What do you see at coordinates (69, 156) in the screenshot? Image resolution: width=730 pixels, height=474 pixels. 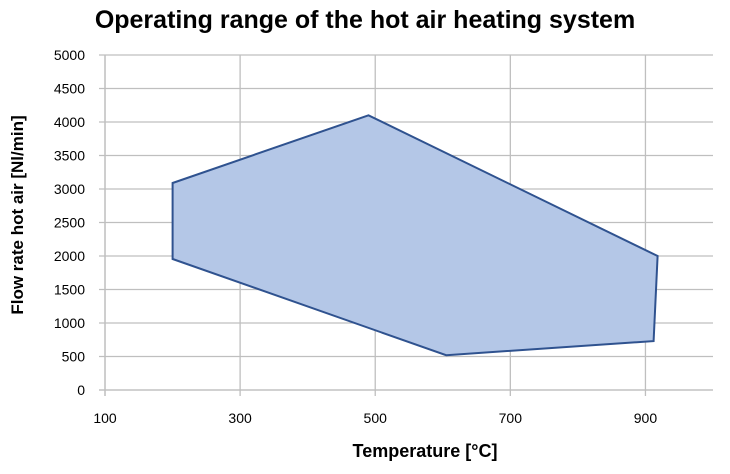 I see `y-tick-label: 3500` at bounding box center [69, 156].